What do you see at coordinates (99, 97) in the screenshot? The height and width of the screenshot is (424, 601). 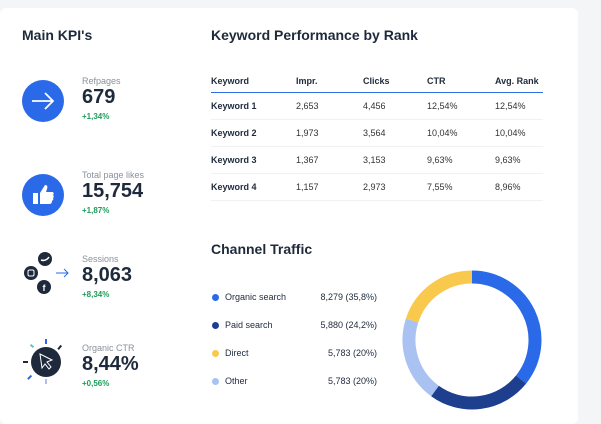 I see `kpi-value: 679` at bounding box center [99, 97].